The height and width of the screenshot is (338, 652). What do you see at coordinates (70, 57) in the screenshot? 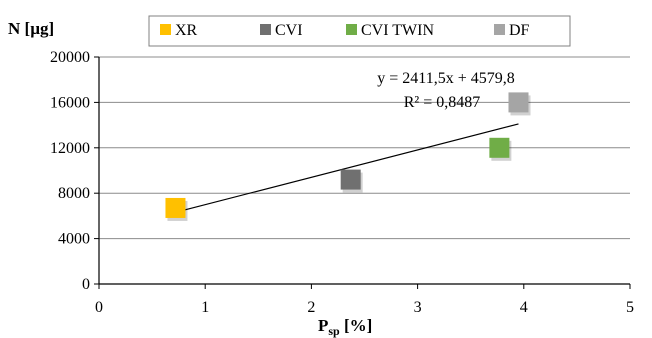
I see `y-tick-label: 20000` at bounding box center [70, 57].